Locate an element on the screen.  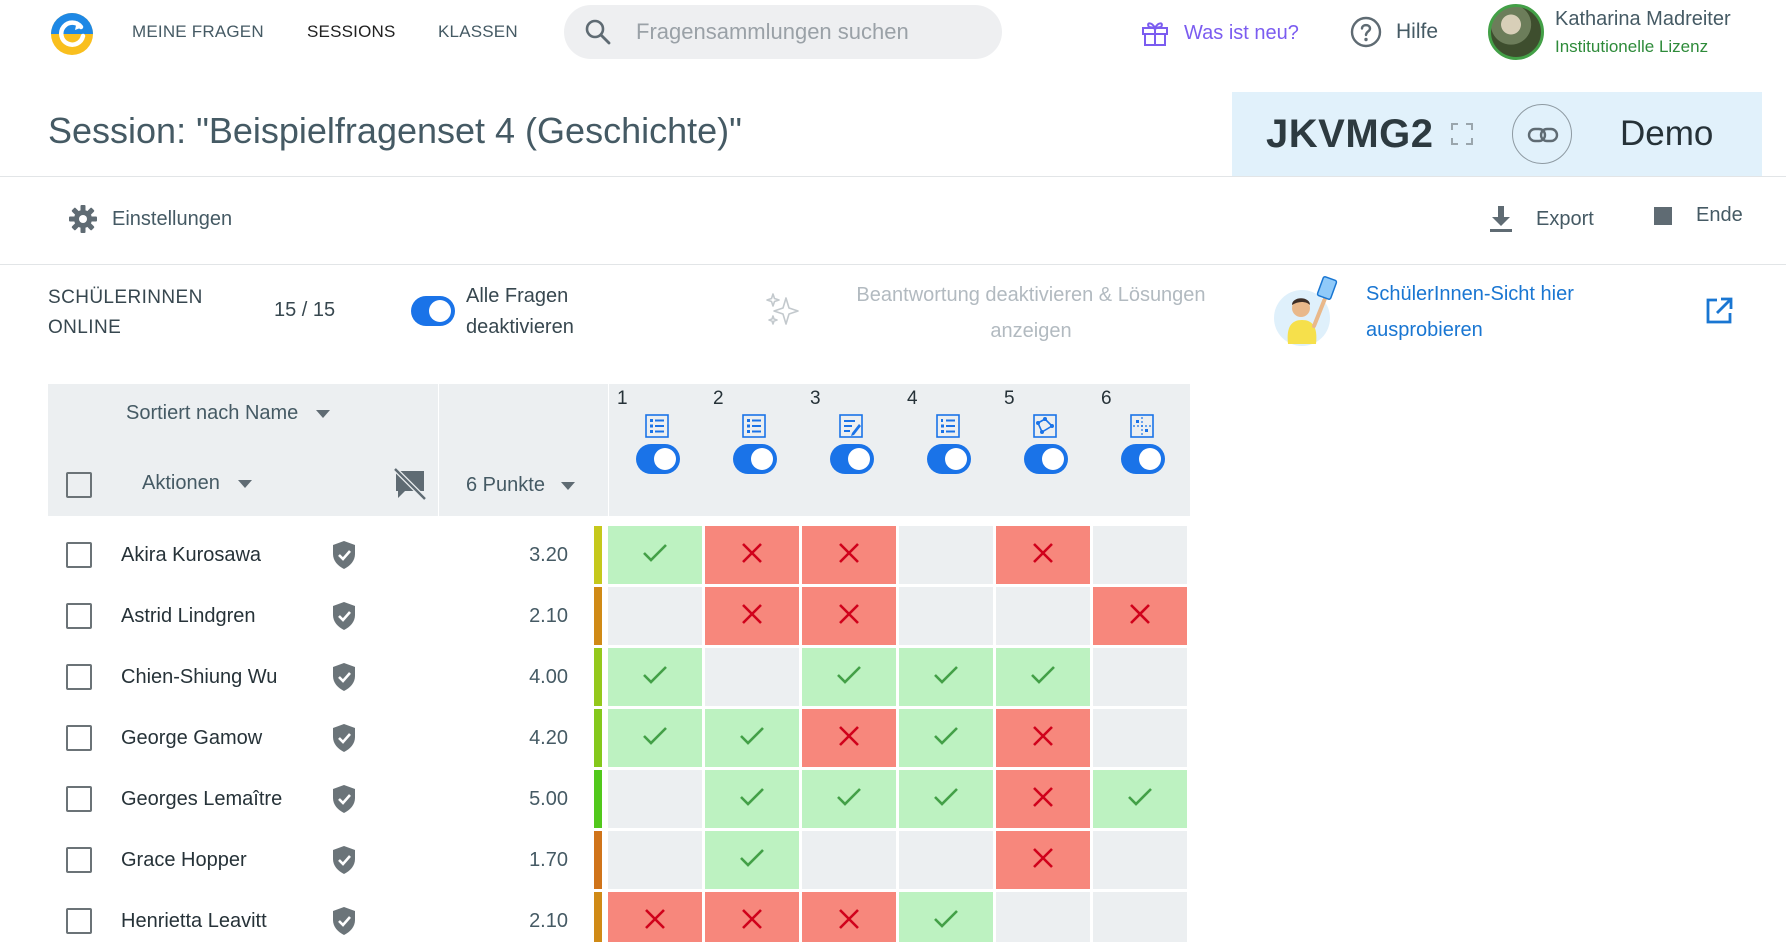
end-session-button: Ende is located at coordinates (1697, 215).